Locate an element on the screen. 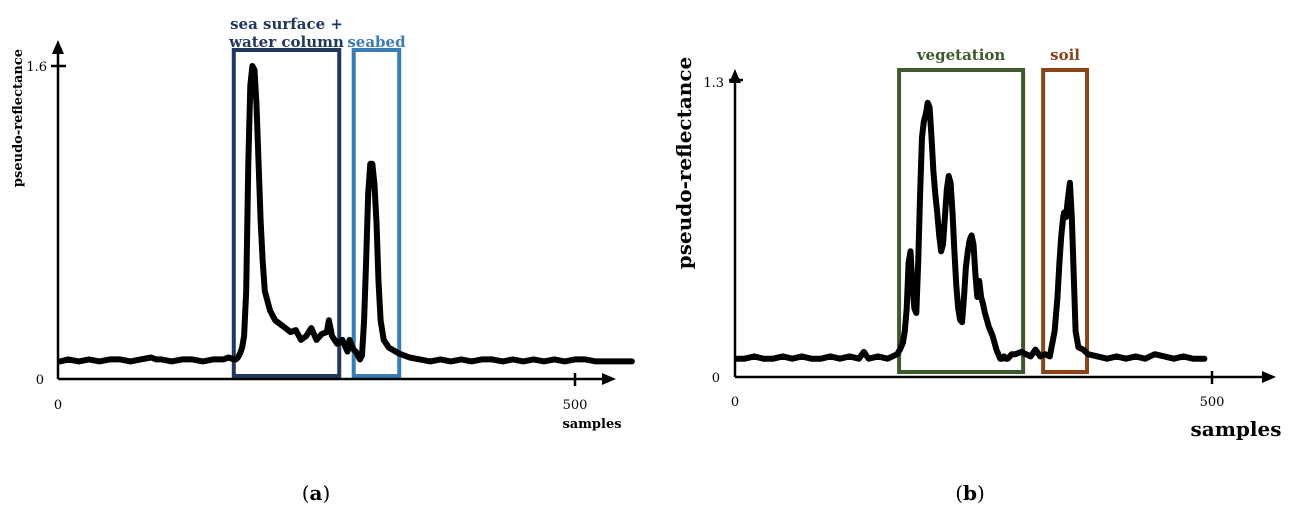 The image size is (1292, 509). panel-b-y-axis-label: pseudo-reflectance is located at coordinates (684, 163).